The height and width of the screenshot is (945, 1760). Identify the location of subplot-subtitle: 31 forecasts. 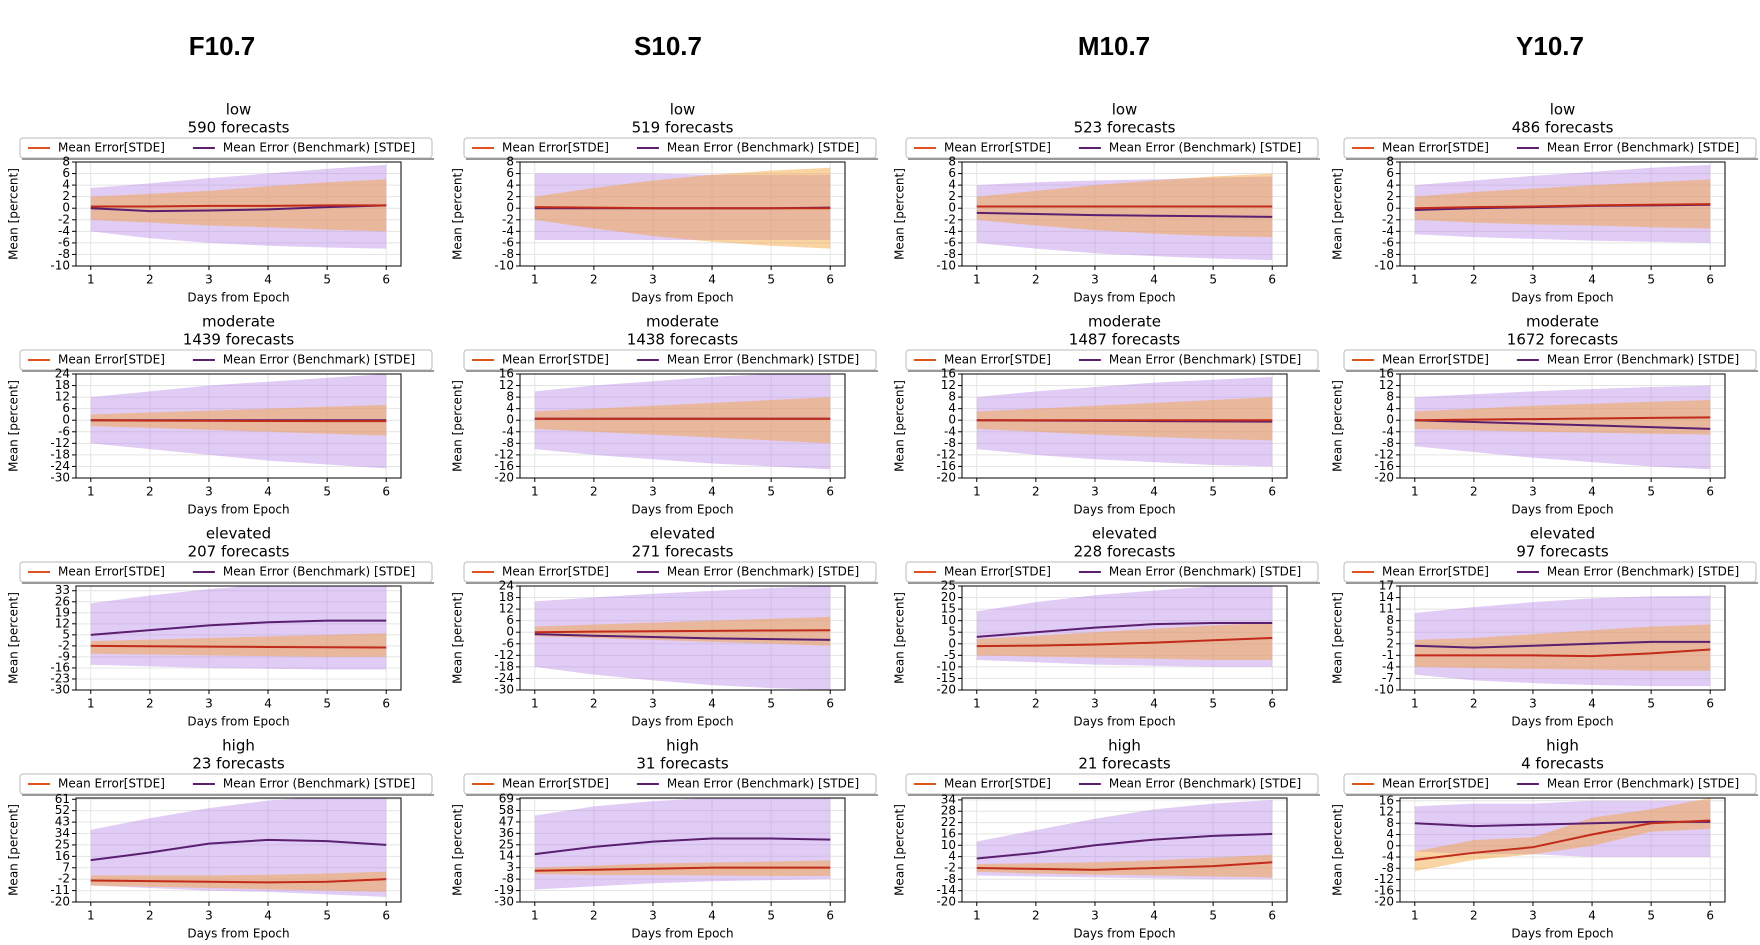
(682, 764).